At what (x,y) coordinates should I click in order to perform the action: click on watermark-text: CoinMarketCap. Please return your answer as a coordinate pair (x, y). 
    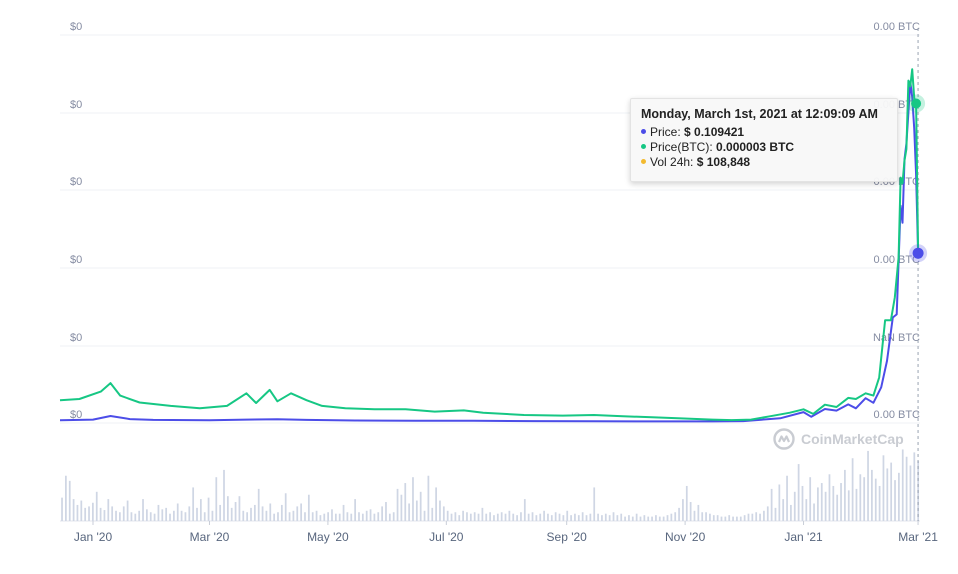
    Looking at the image, I should click on (852, 439).